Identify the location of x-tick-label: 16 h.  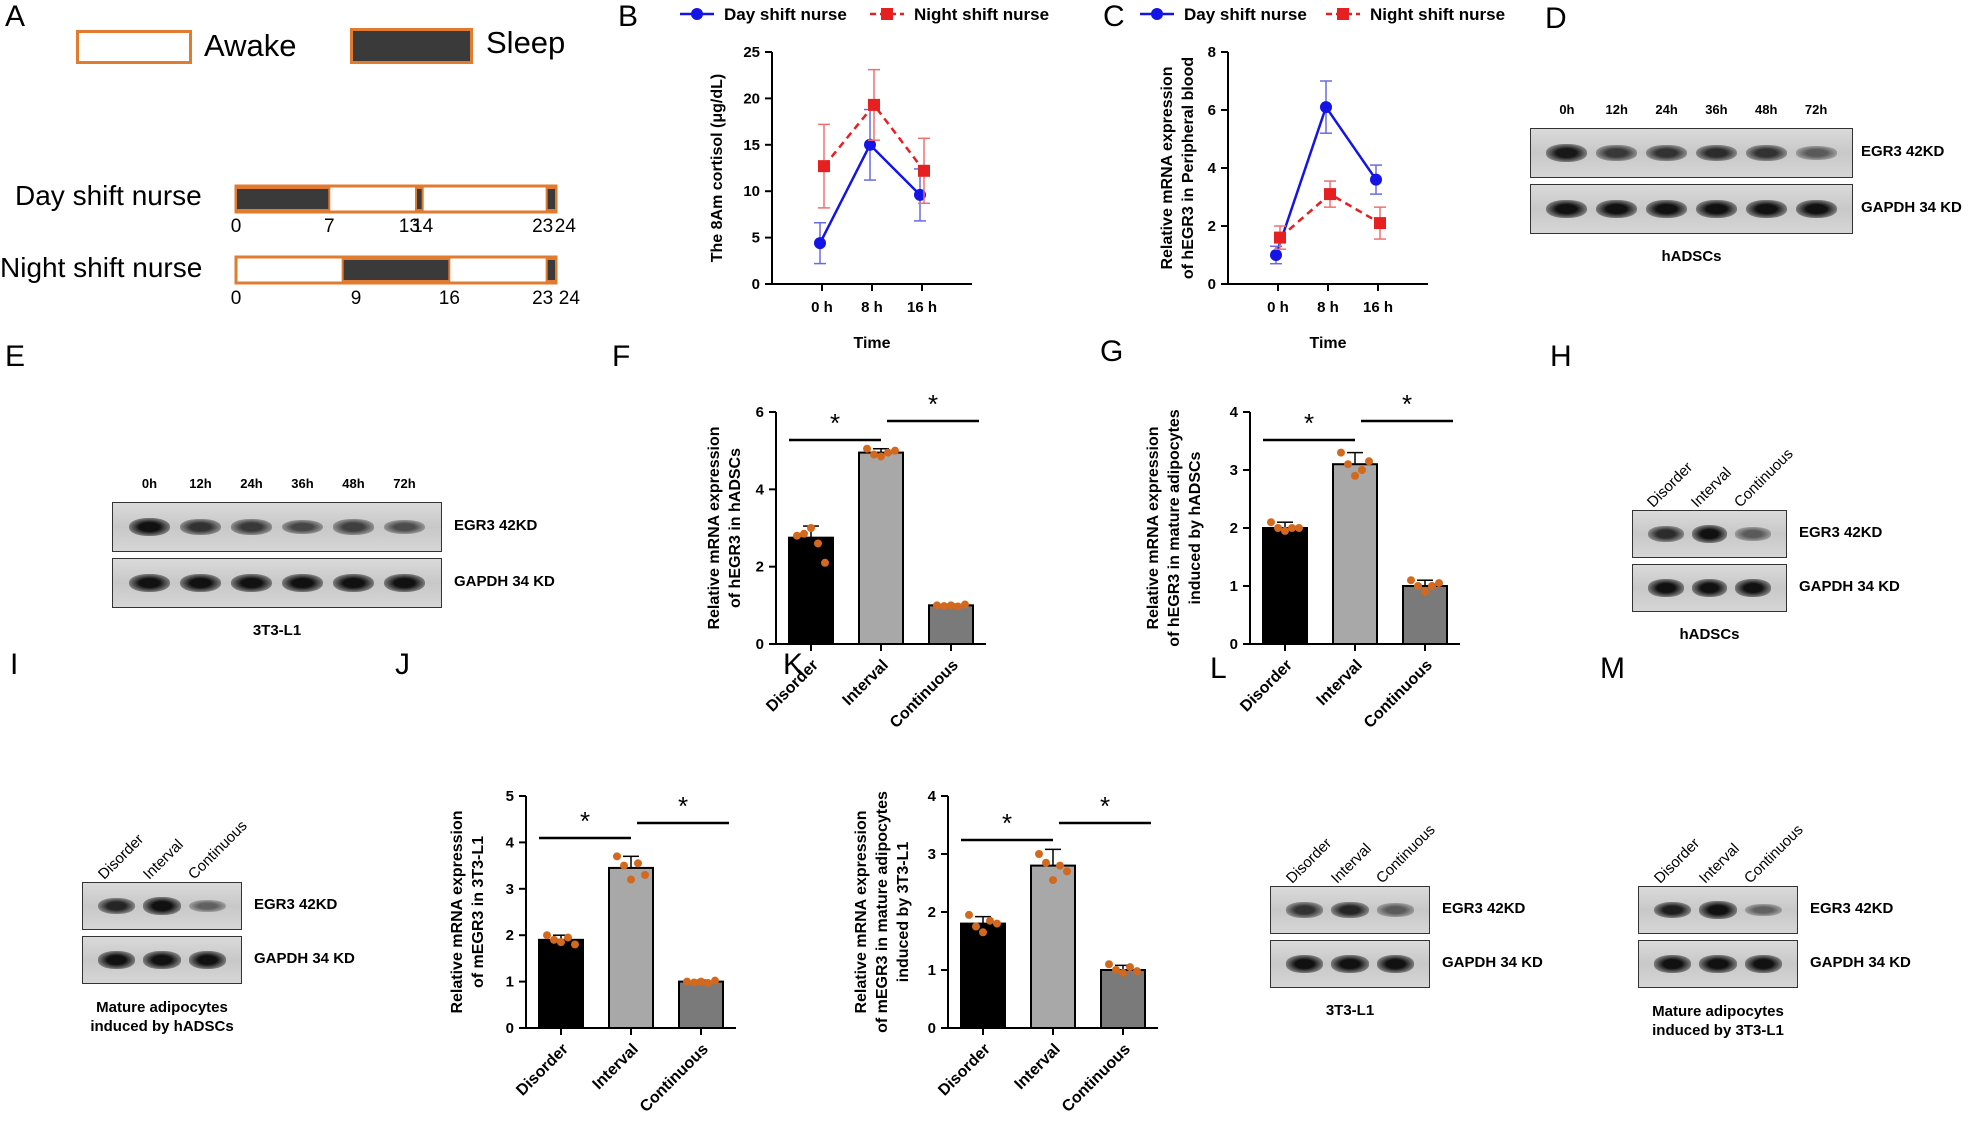
(922, 307).